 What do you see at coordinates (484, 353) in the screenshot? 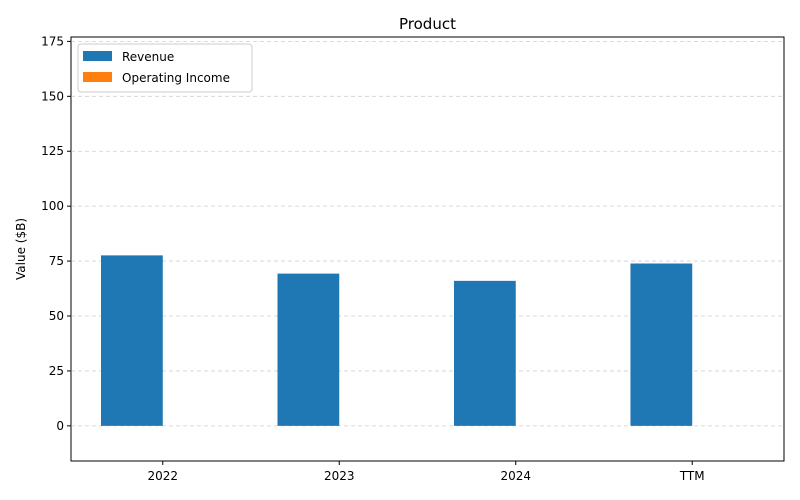
I see `bar-revenue-2024` at bounding box center [484, 353].